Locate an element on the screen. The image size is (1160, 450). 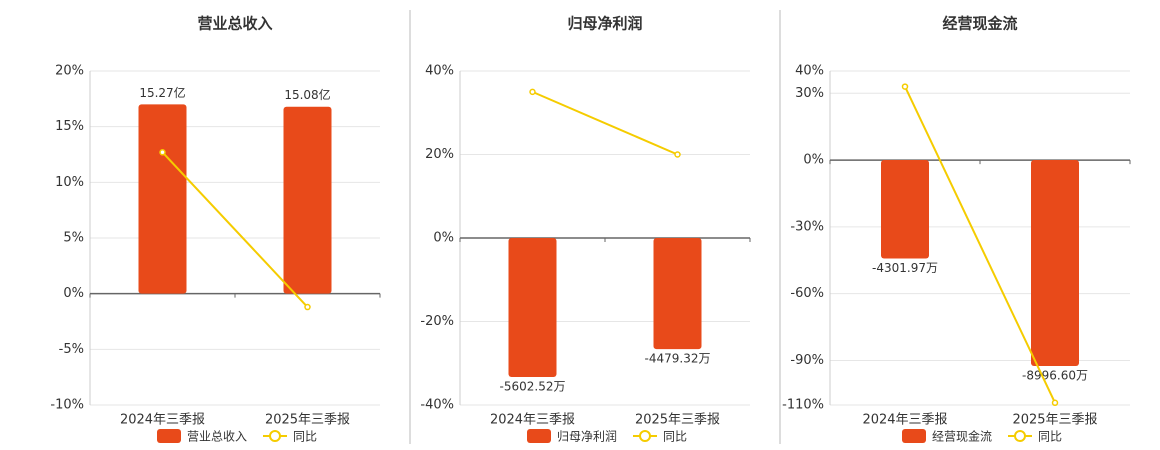
y-tick-label: -110% is located at coordinates (803, 405).